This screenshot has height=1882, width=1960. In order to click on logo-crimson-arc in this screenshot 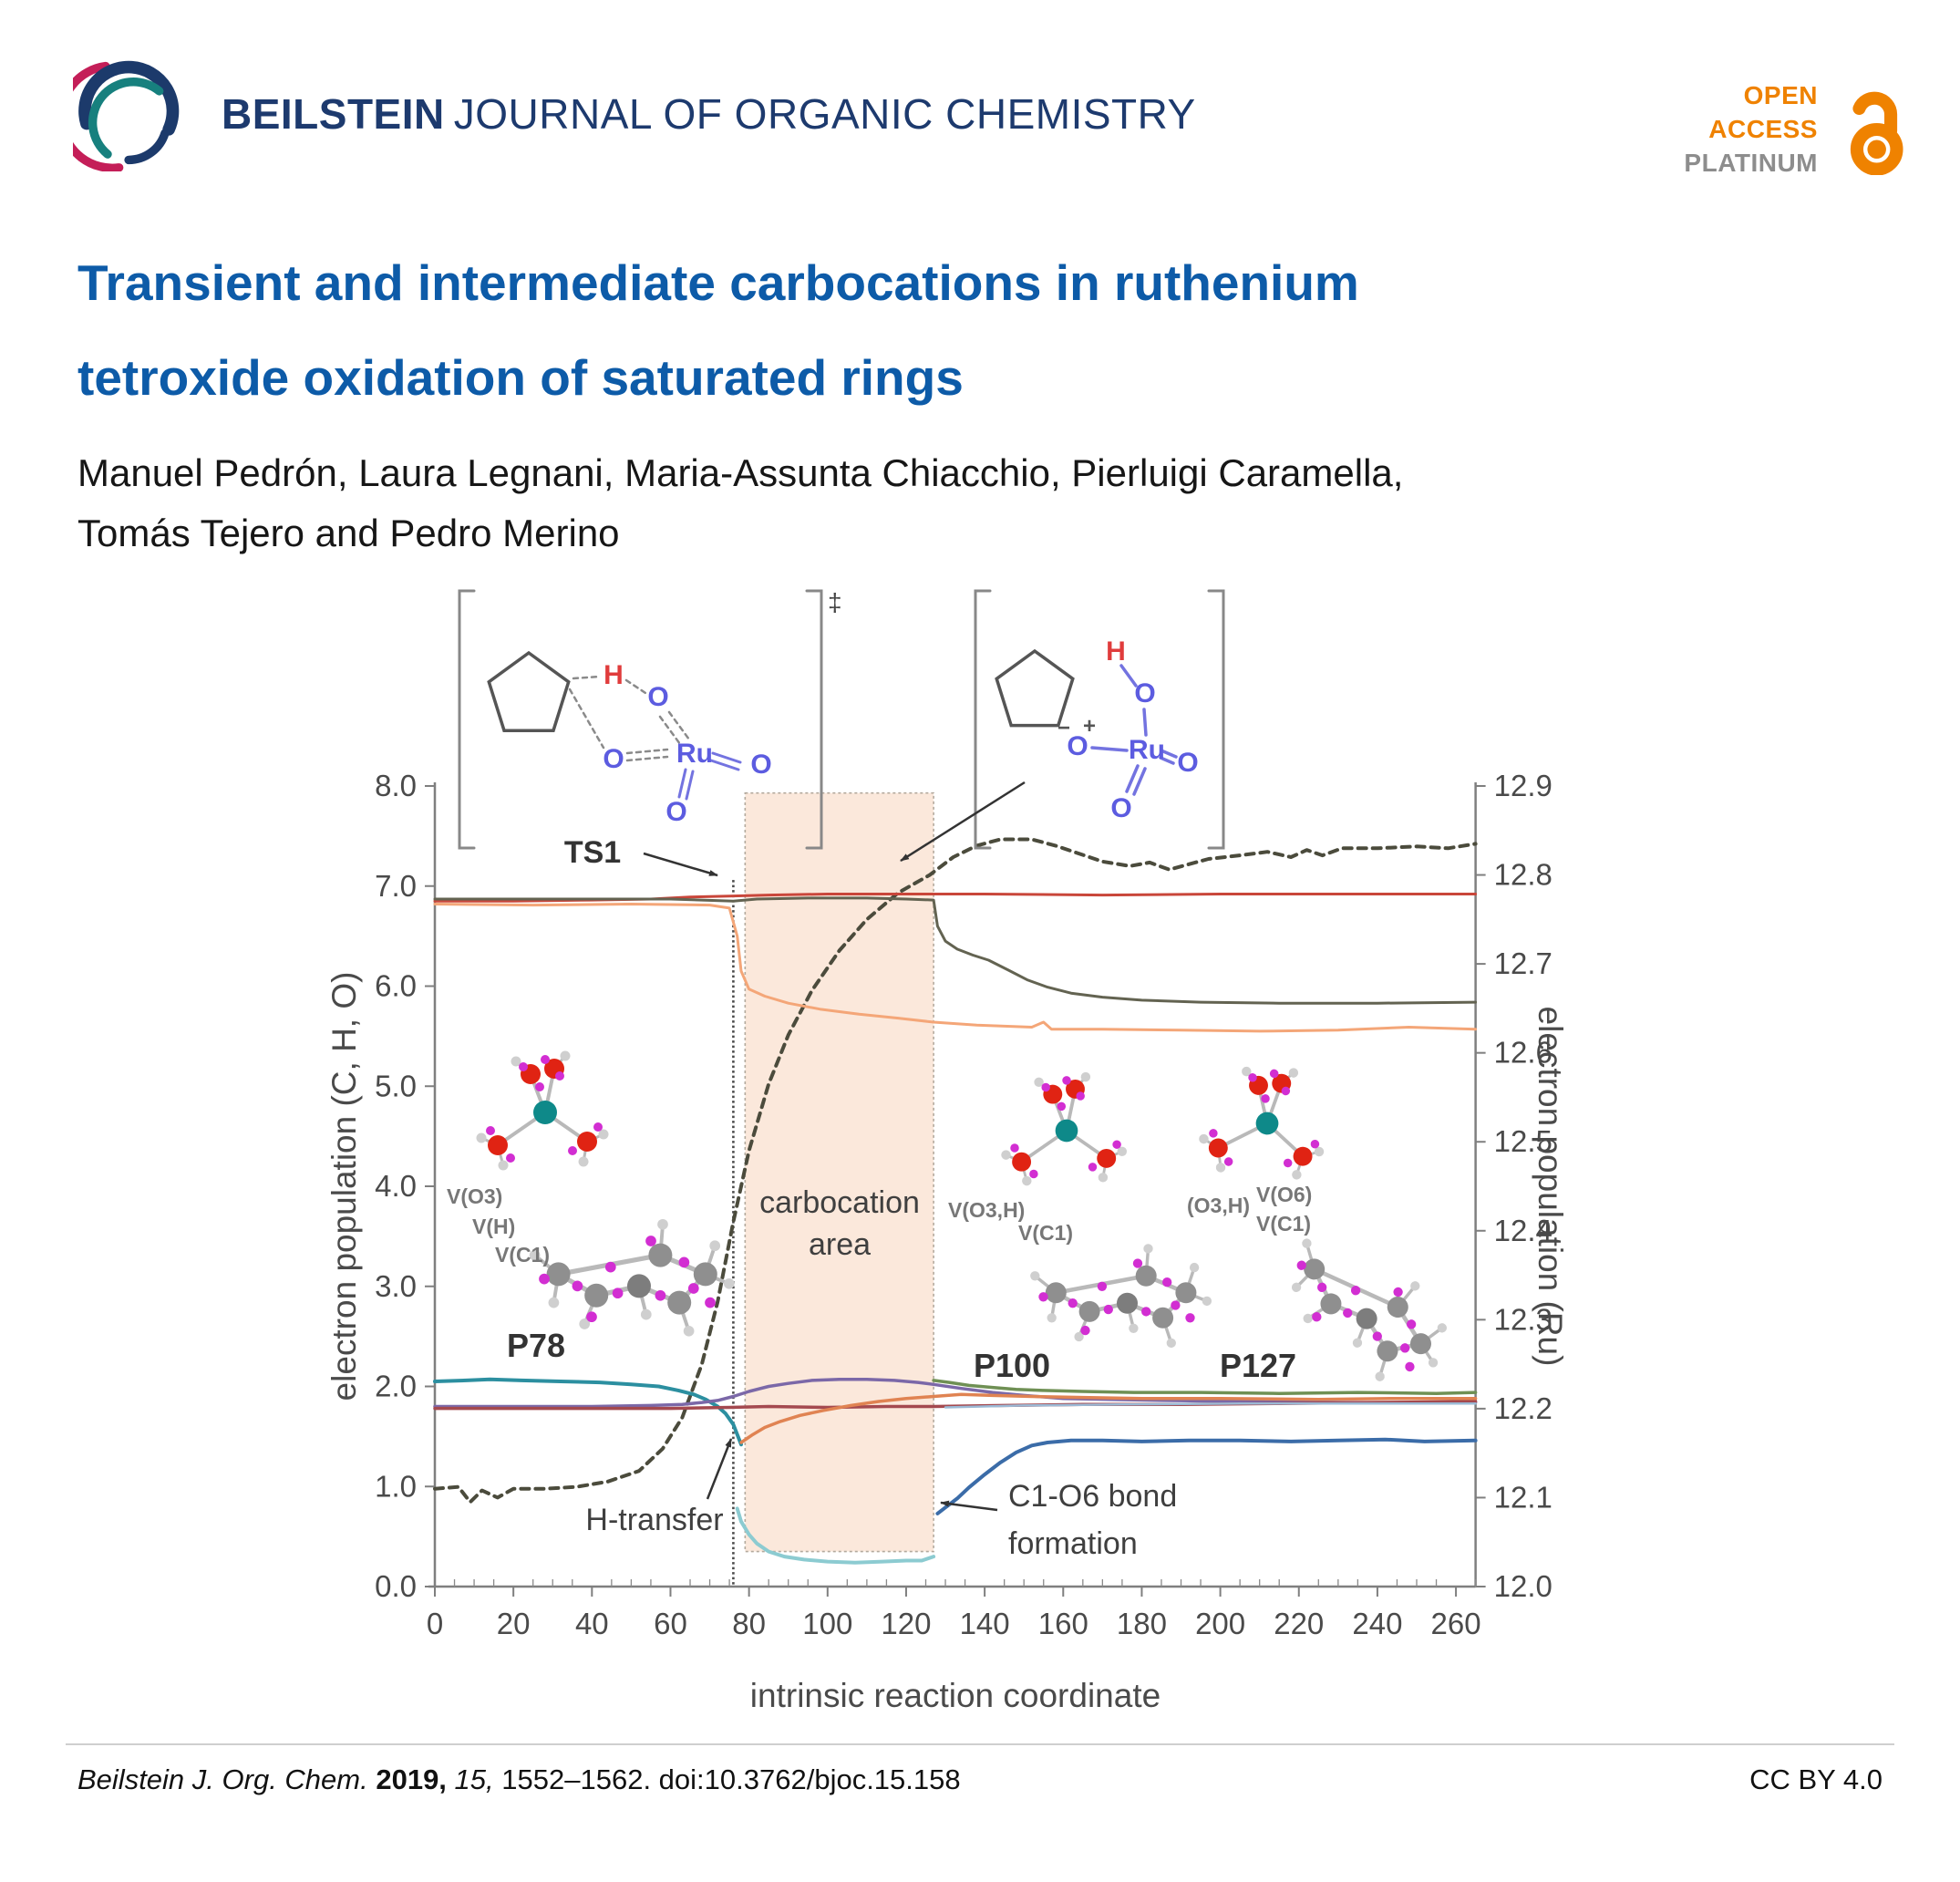, I will do `click(98, 116)`.